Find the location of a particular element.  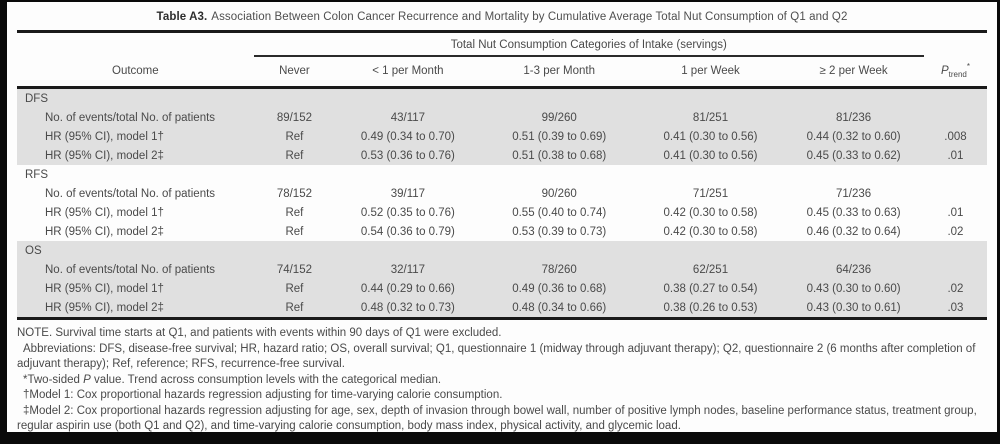

cell: 0.53 (0.39 to 0.73) is located at coordinates (559, 231).